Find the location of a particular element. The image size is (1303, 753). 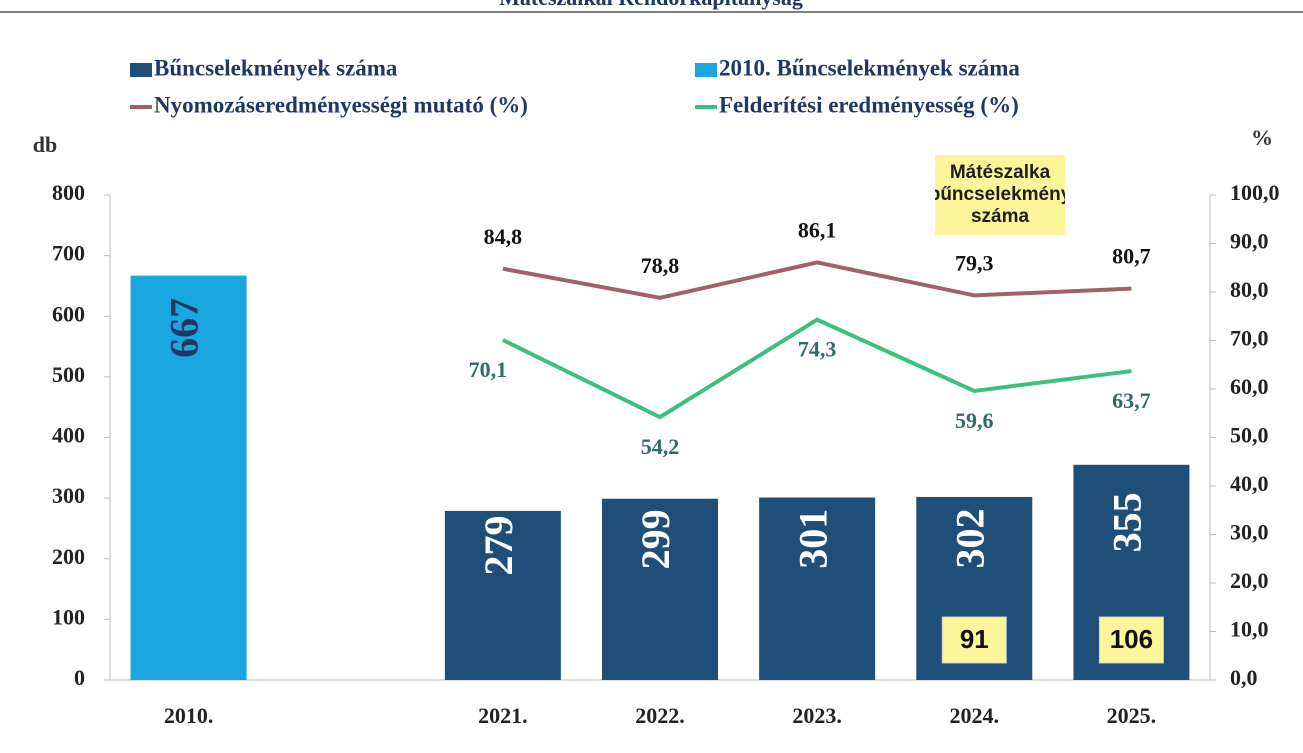

y2-tick-label: 80,0 is located at coordinates (1249, 289).